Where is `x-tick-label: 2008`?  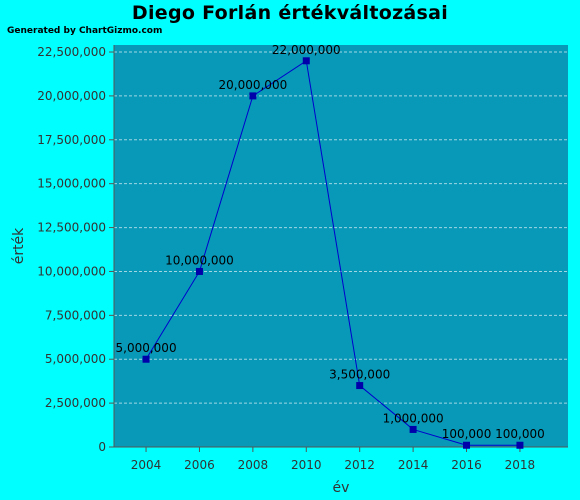 x-tick-label: 2008 is located at coordinates (253, 465).